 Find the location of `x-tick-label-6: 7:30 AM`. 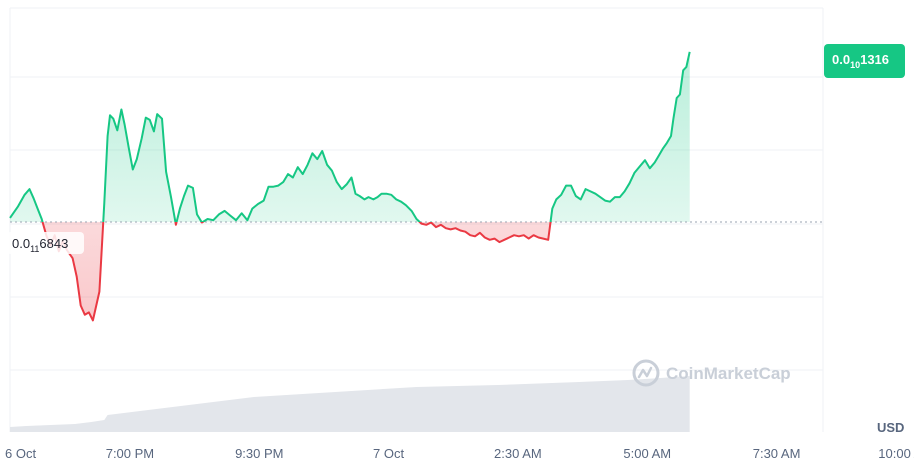

x-tick-label-6: 7:30 AM is located at coordinates (777, 453).